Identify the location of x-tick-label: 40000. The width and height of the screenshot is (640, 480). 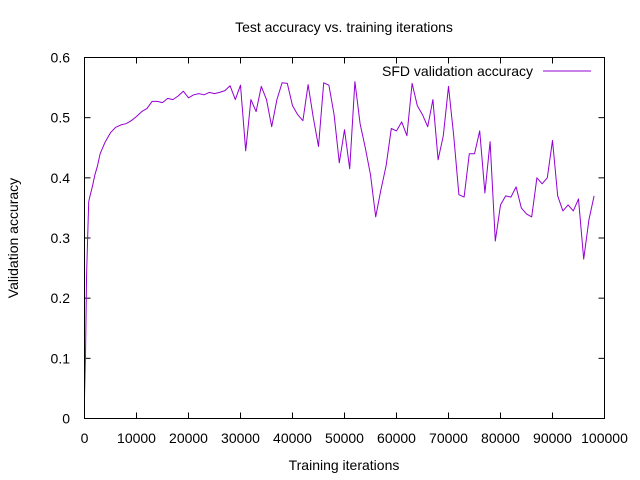
(292, 438).